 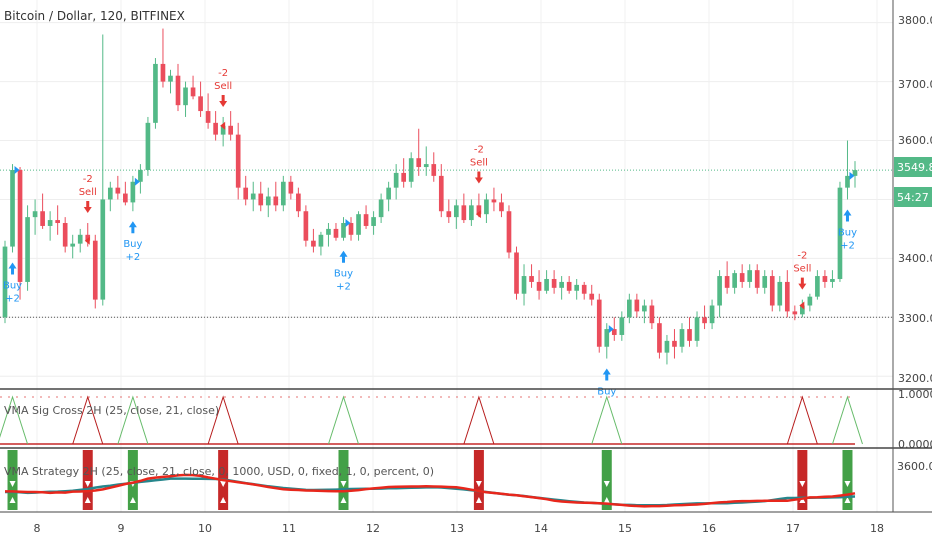 What do you see at coordinates (121, 528) in the screenshot?
I see `time-tick: 9` at bounding box center [121, 528].